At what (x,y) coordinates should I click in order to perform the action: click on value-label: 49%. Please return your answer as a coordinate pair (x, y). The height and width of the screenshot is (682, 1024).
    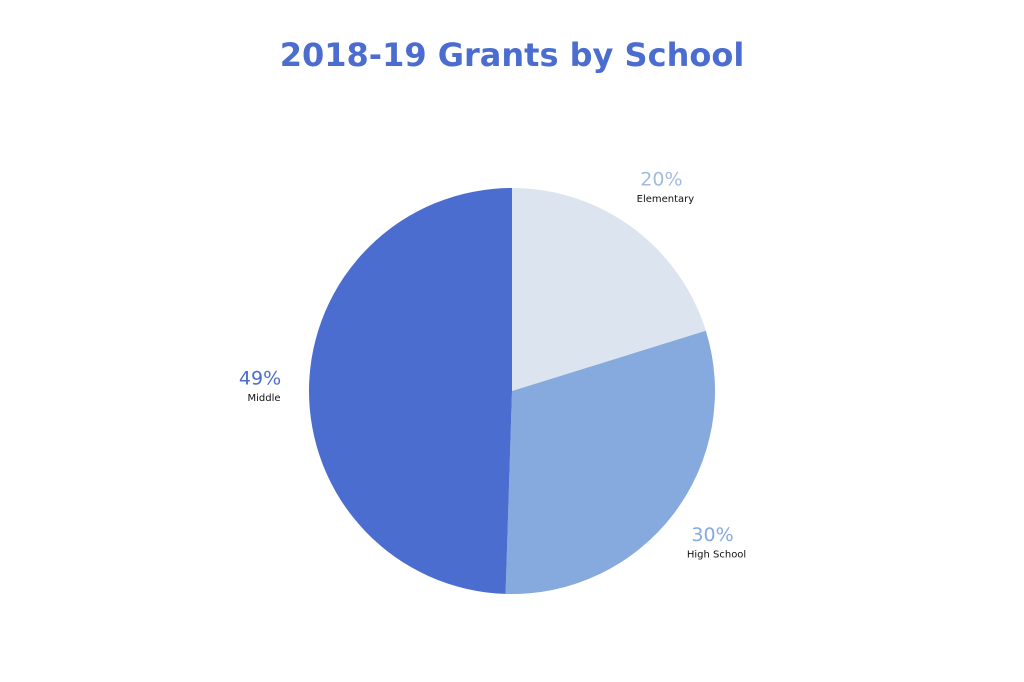
    Looking at the image, I should click on (260, 379).